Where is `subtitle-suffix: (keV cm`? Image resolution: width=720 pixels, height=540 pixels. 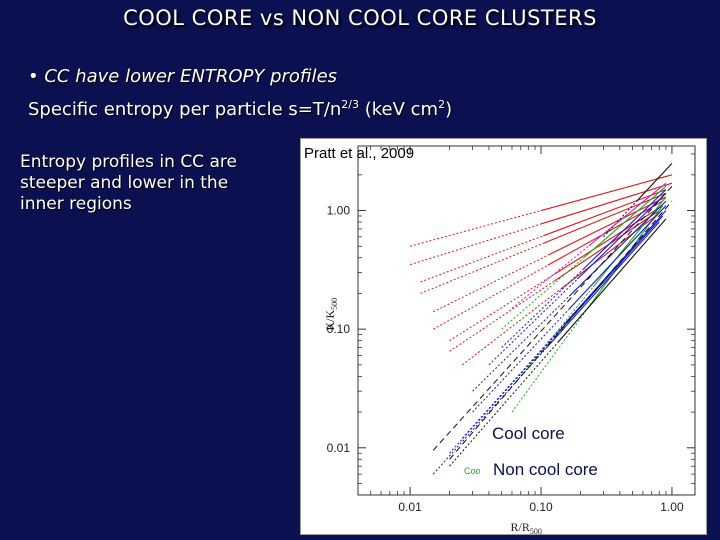
subtitle-suffix: (keV cm is located at coordinates (399, 109).